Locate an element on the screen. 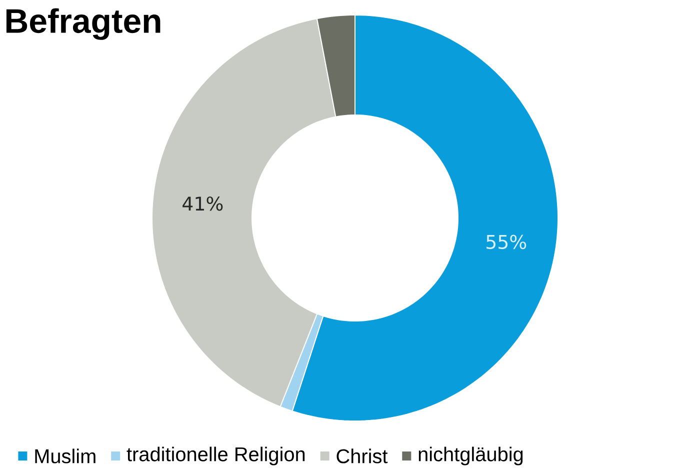  legend-label: Muslim is located at coordinates (65, 456).